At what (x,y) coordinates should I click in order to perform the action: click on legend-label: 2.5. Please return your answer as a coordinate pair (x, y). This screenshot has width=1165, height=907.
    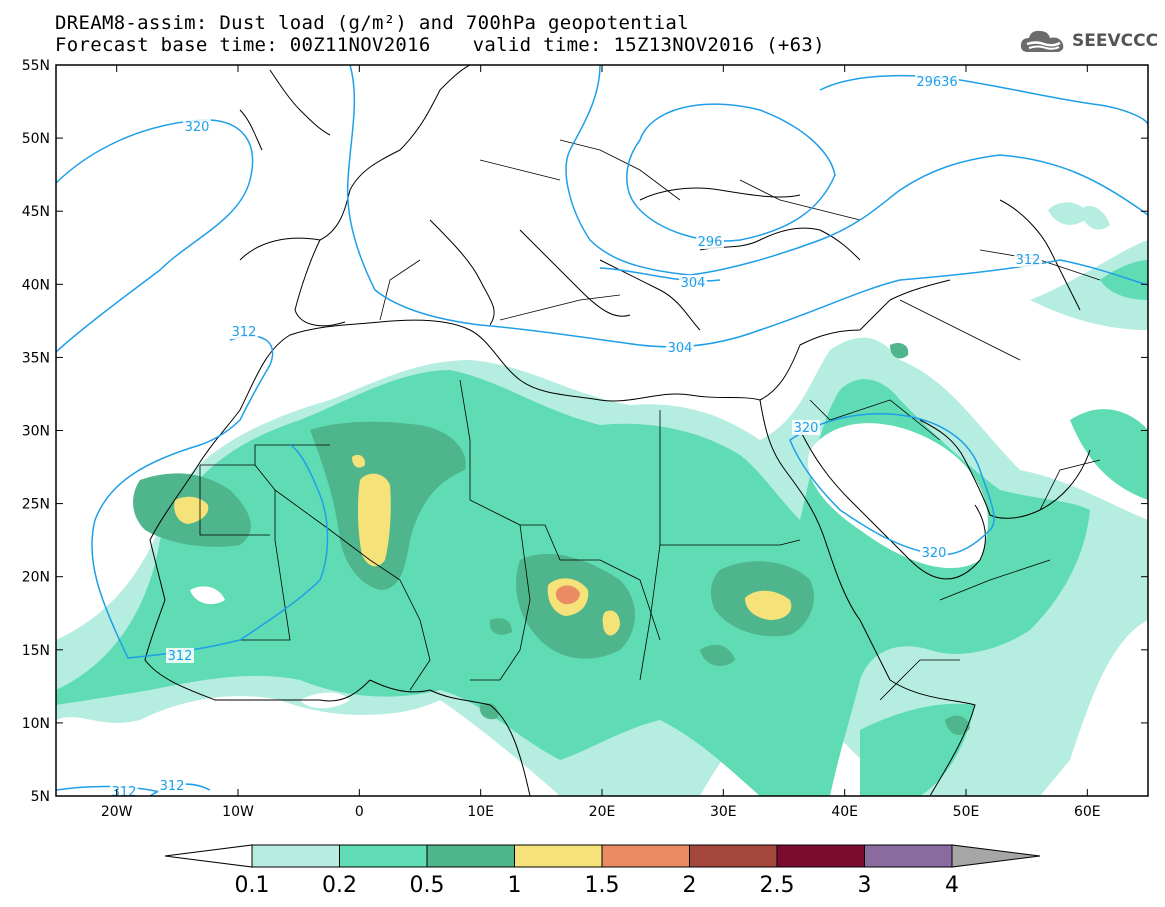
    Looking at the image, I should click on (777, 885).